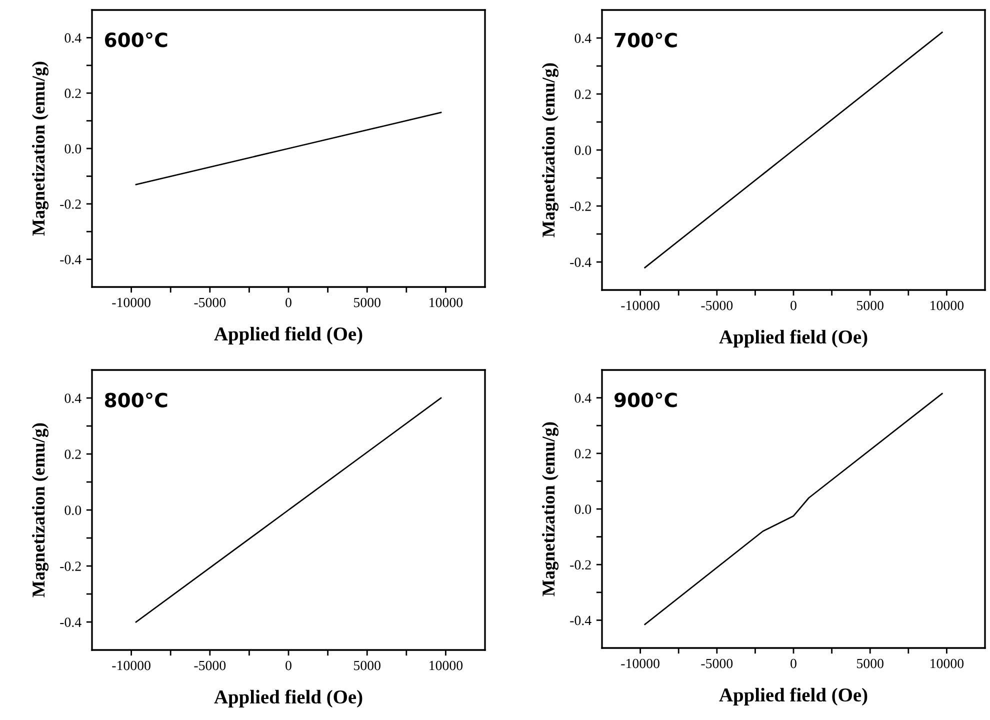 The width and height of the screenshot is (990, 720). What do you see at coordinates (645, 40) in the screenshot?
I see `annotation: 700°C` at bounding box center [645, 40].